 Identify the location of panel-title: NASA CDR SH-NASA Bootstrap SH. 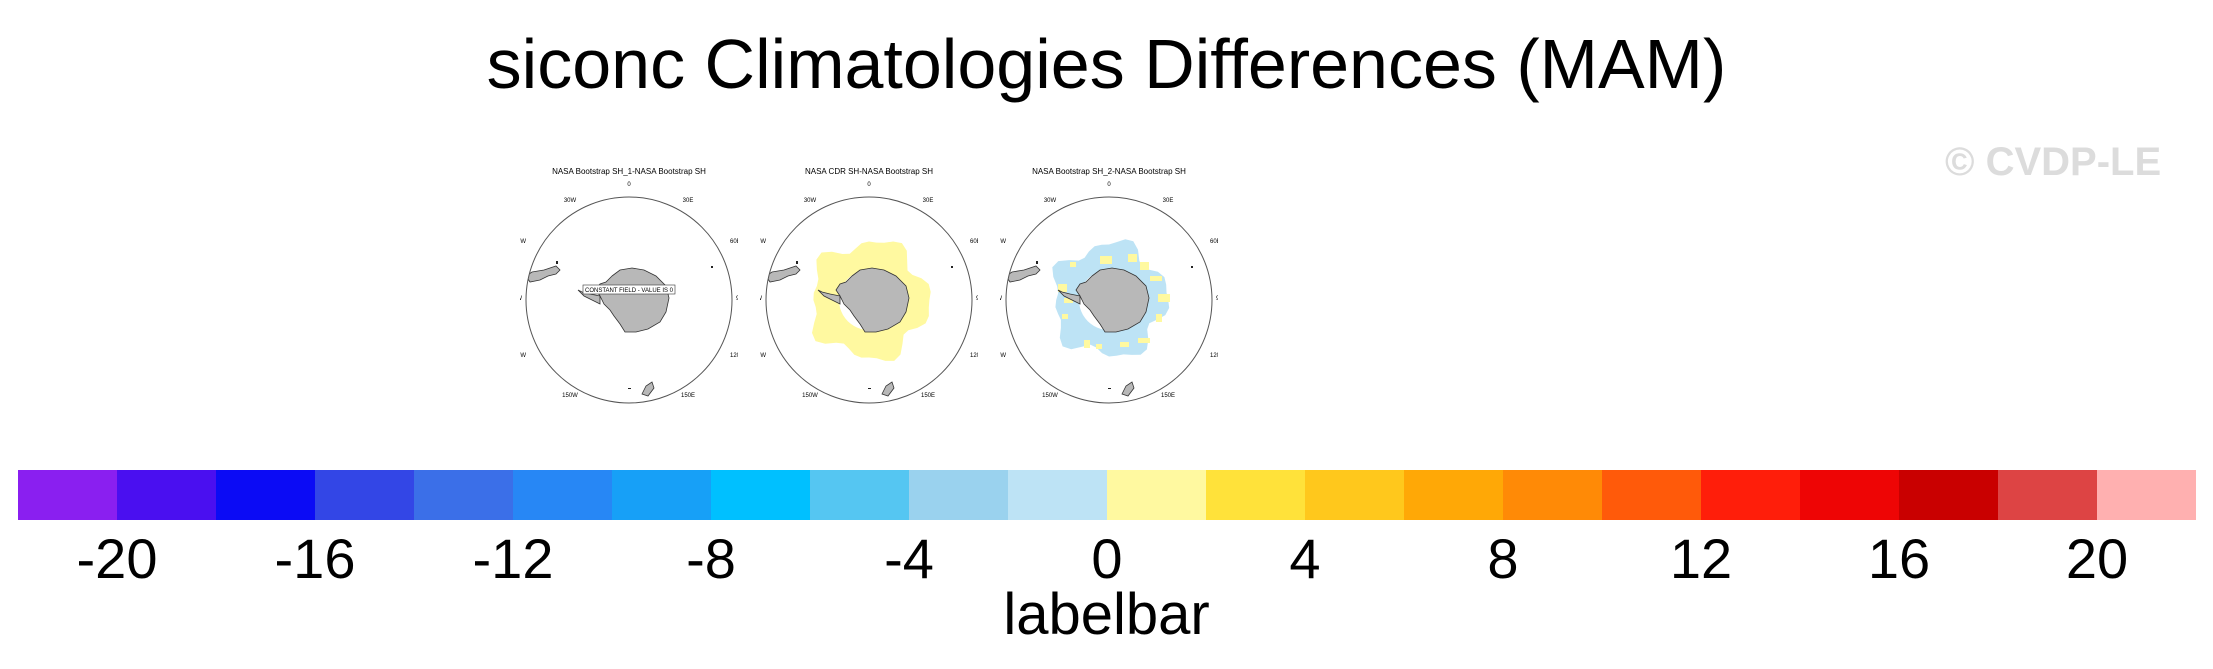
(869, 171).